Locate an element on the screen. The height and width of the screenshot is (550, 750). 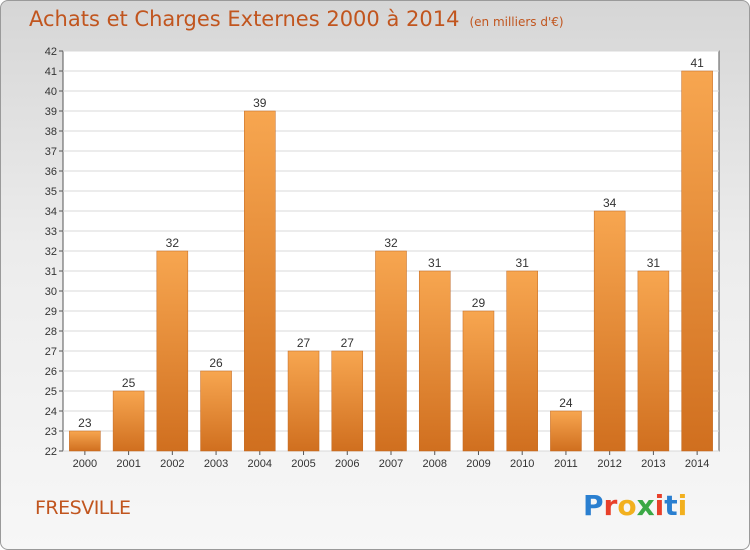
bar-value-label: 39 is located at coordinates (260, 103).